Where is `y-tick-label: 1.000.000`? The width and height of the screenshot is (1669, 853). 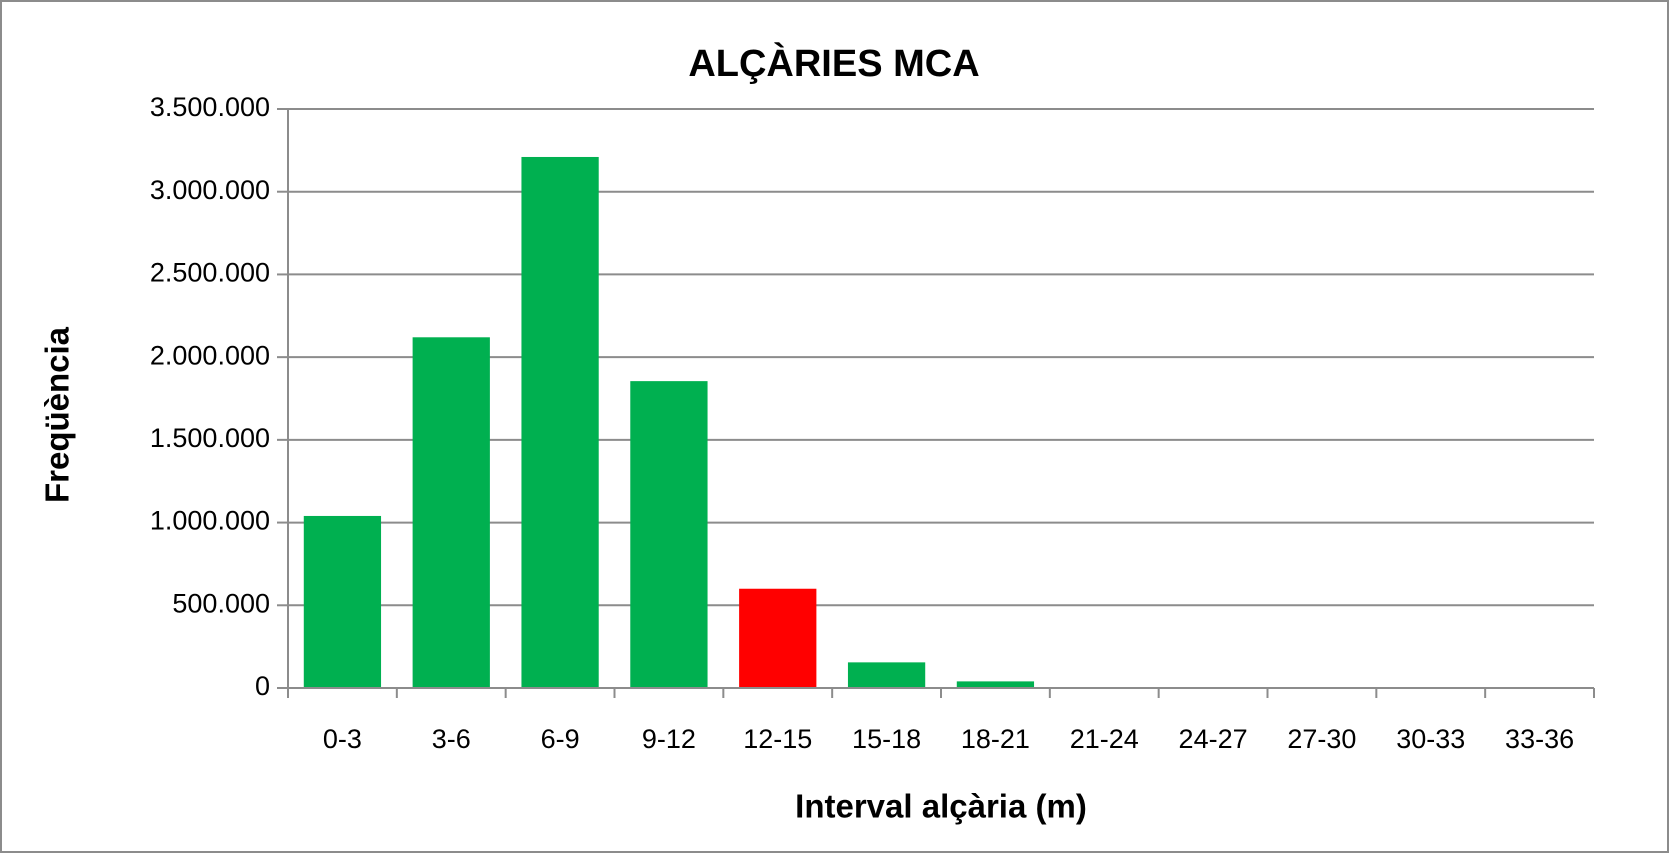
y-tick-label: 1.000.000 is located at coordinates (210, 521).